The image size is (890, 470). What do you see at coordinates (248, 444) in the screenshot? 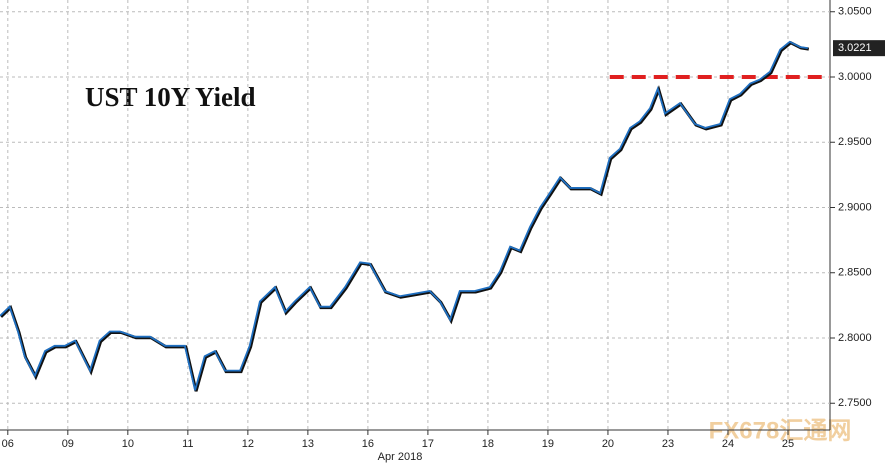
I see `x-tick-label: 12` at bounding box center [248, 444].